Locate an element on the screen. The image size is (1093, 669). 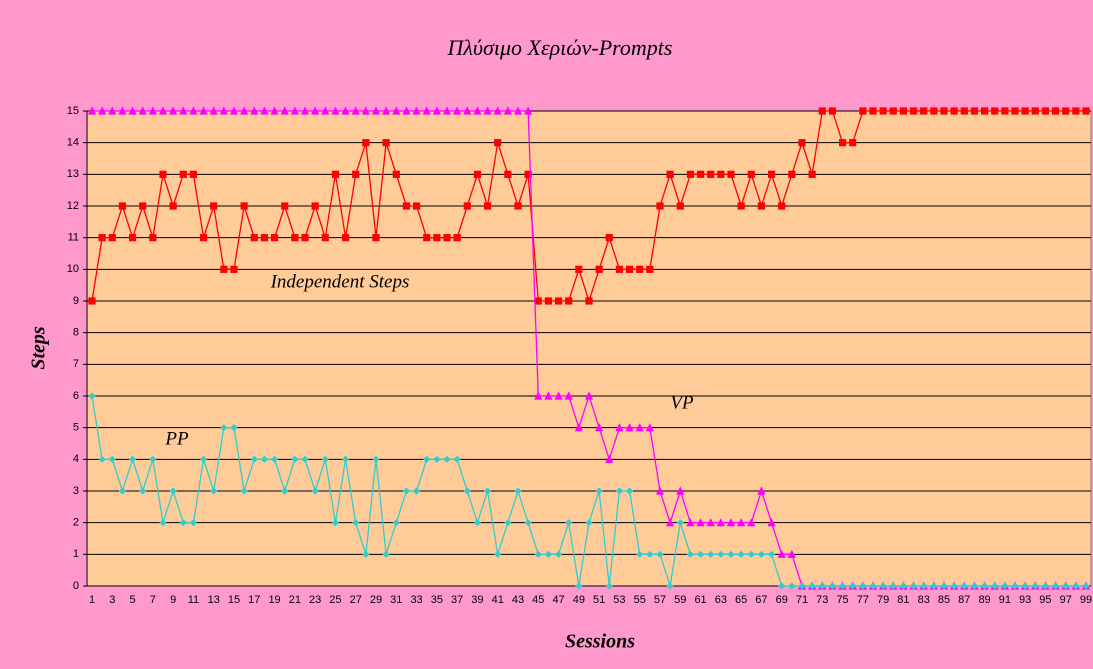
x-tick-label: 83 is located at coordinates (924, 600).